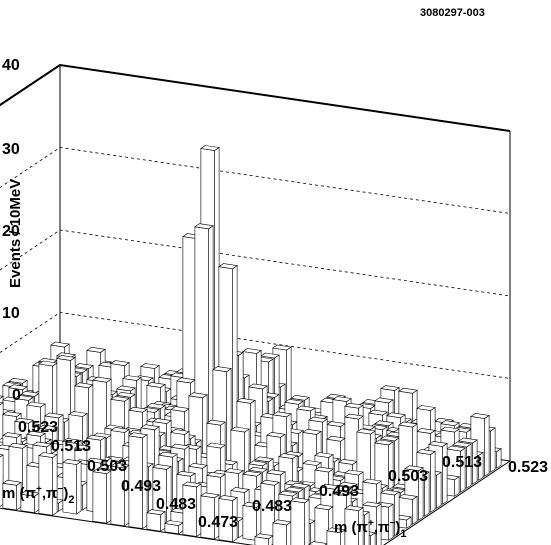 Image resolution: width=551 pixels, height=545 pixels. I want to click on z-tick-label: 40, so click(11, 65).